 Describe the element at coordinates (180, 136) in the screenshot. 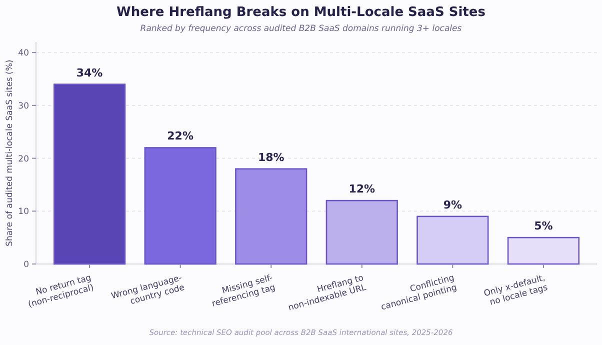

I see `data-label: 22%` at that location.